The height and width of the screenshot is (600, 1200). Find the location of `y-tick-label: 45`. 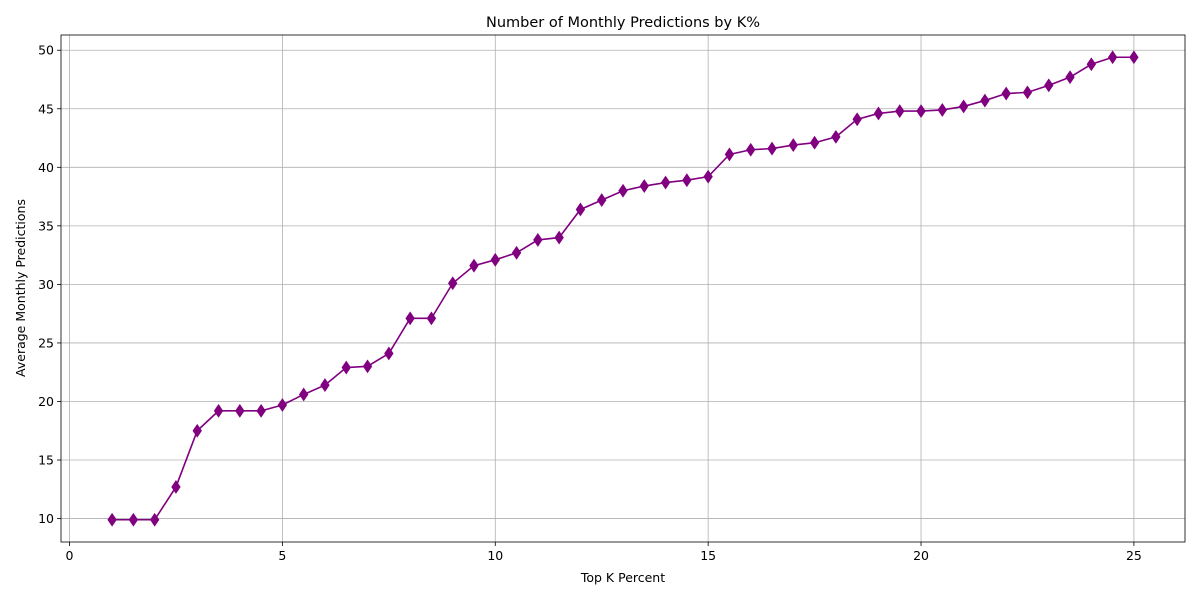

y-tick-label: 45 is located at coordinates (46, 108).